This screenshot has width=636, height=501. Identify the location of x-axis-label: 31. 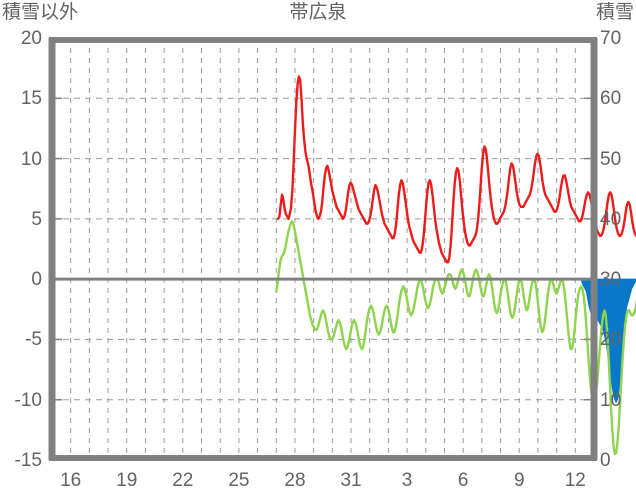
(351, 480).